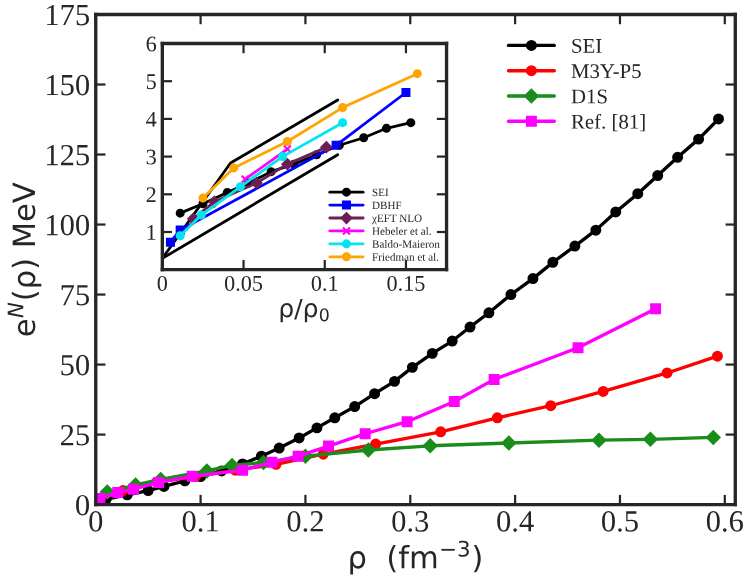 This screenshot has width=748, height=580. I want to click on y-tick-label: 4, so click(151, 119).